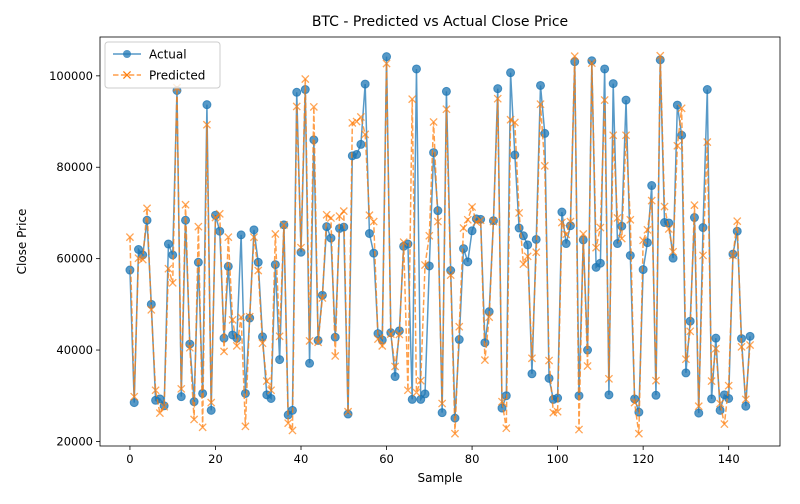 The height and width of the screenshot is (504, 800). What do you see at coordinates (472, 459) in the screenshot?
I see `x-tick-label: 80` at bounding box center [472, 459].